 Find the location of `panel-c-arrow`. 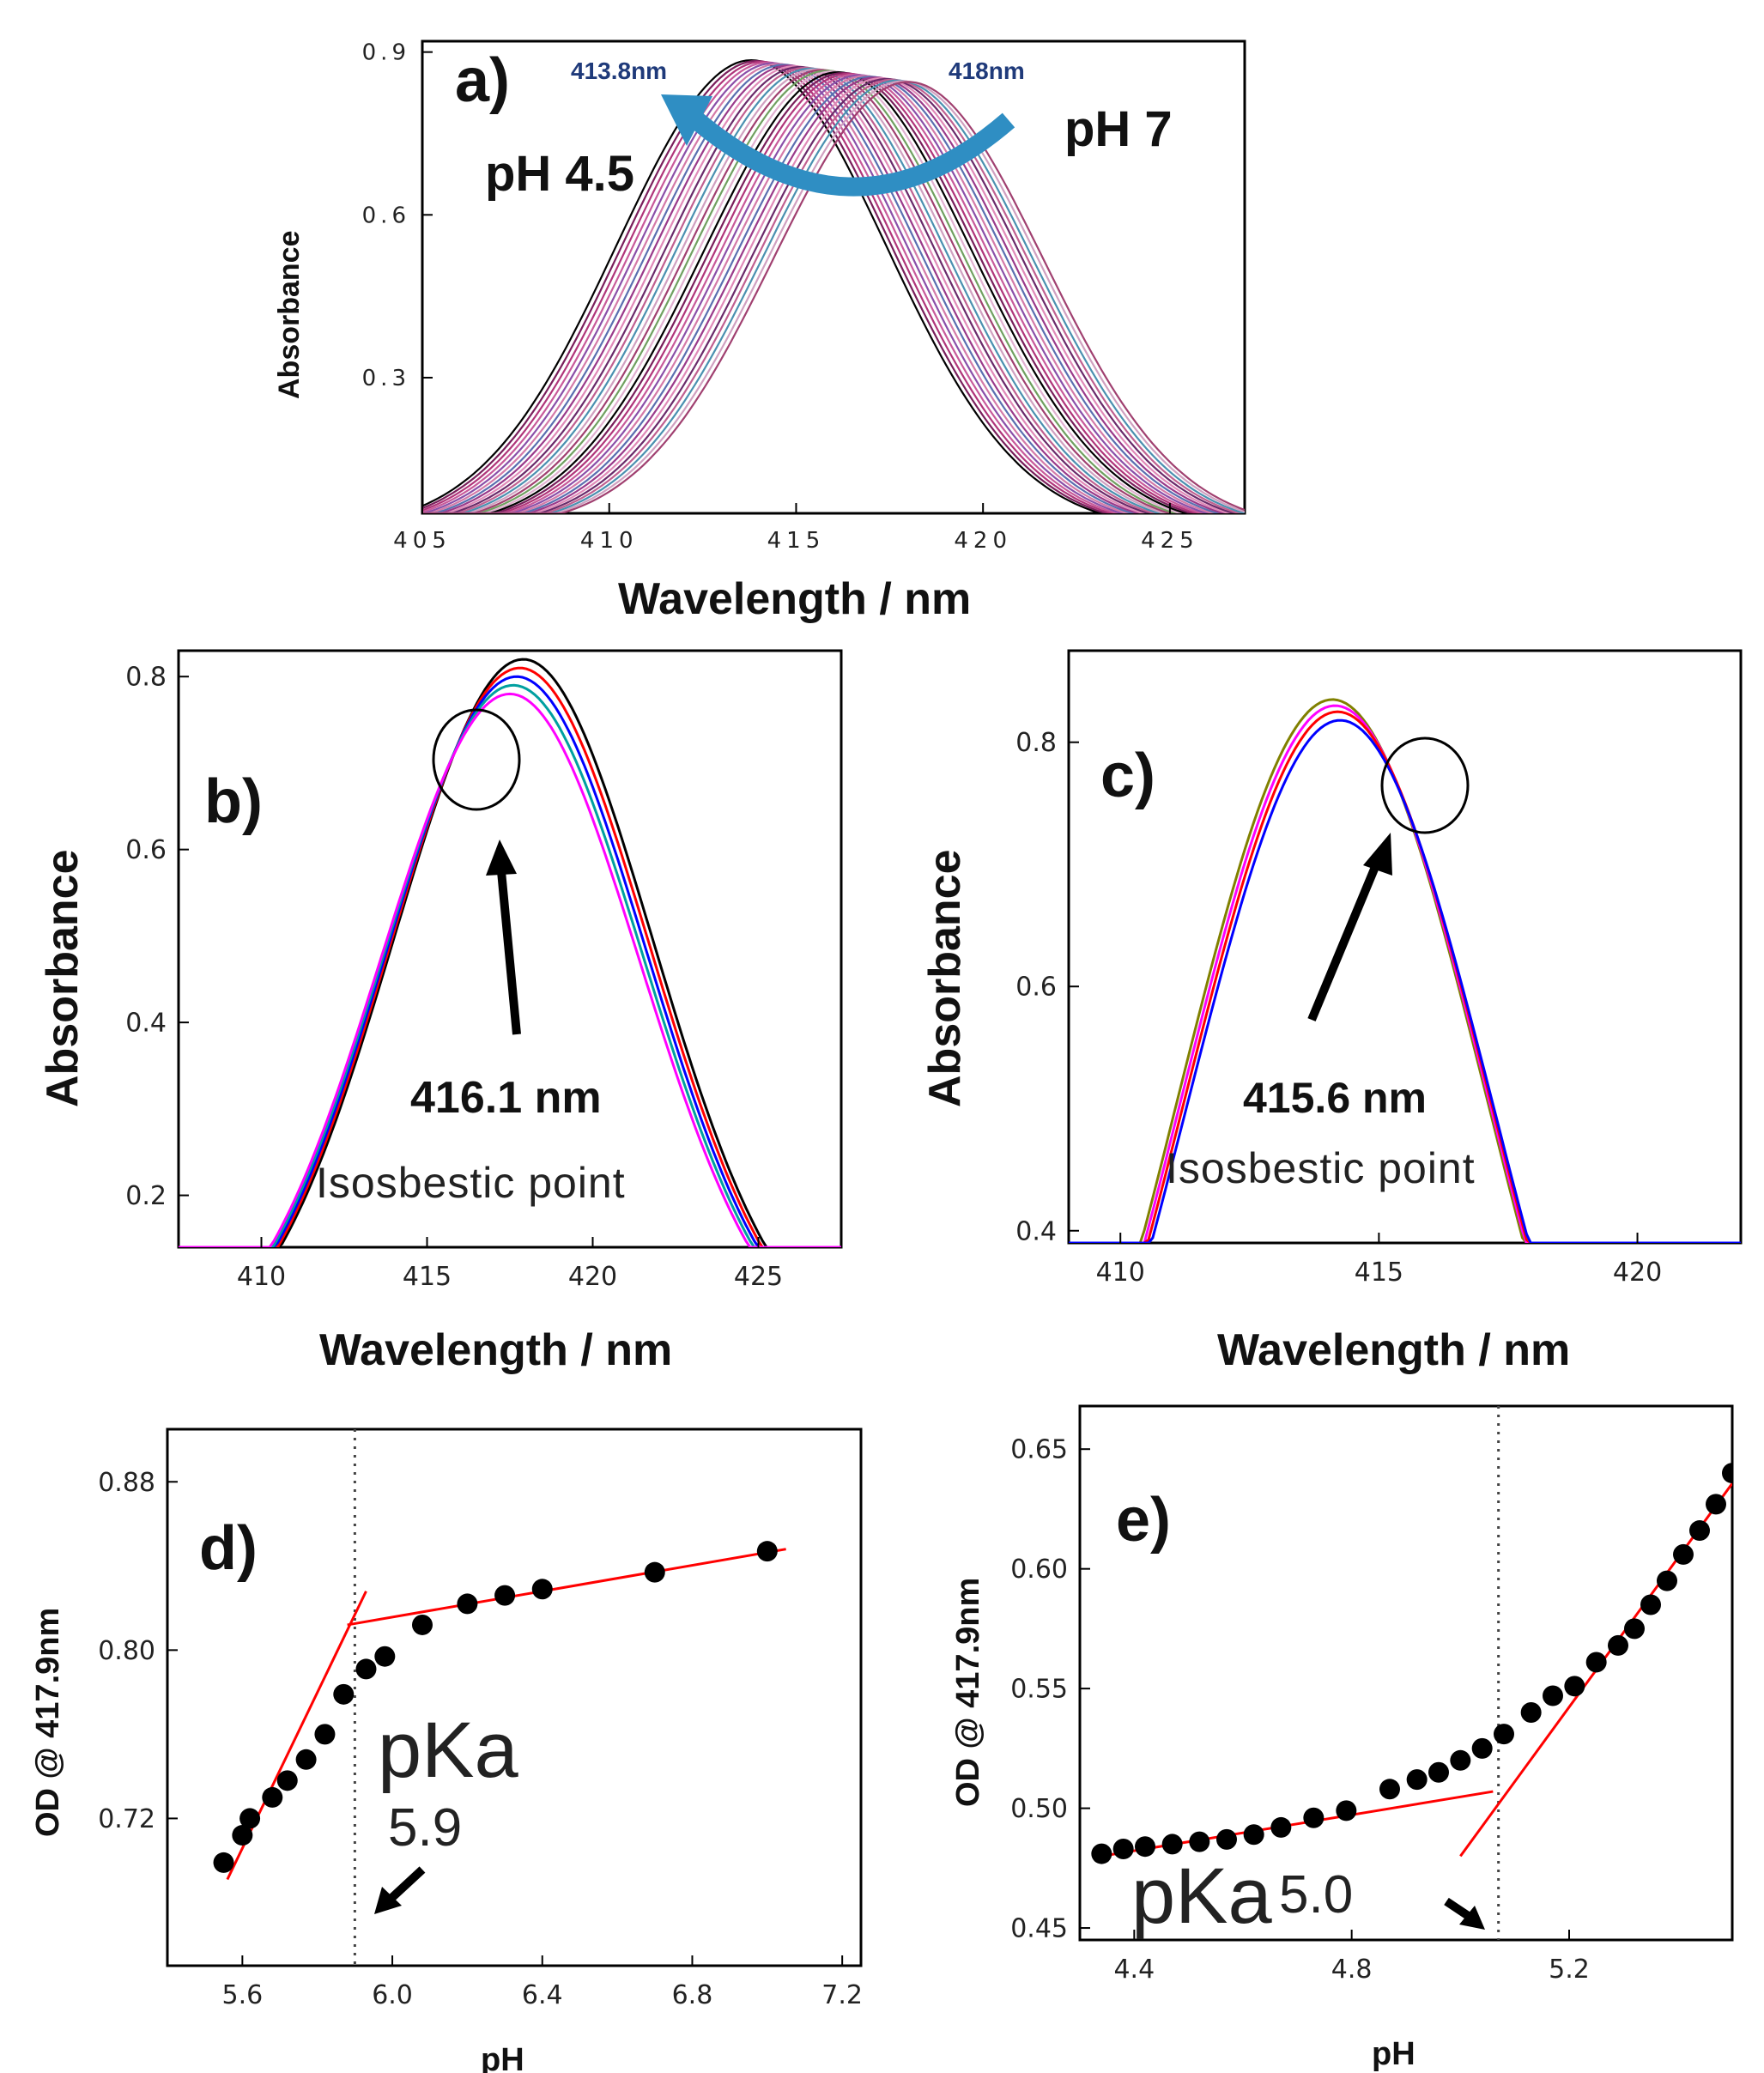

panel-c-arrow is located at coordinates (1343, 943).